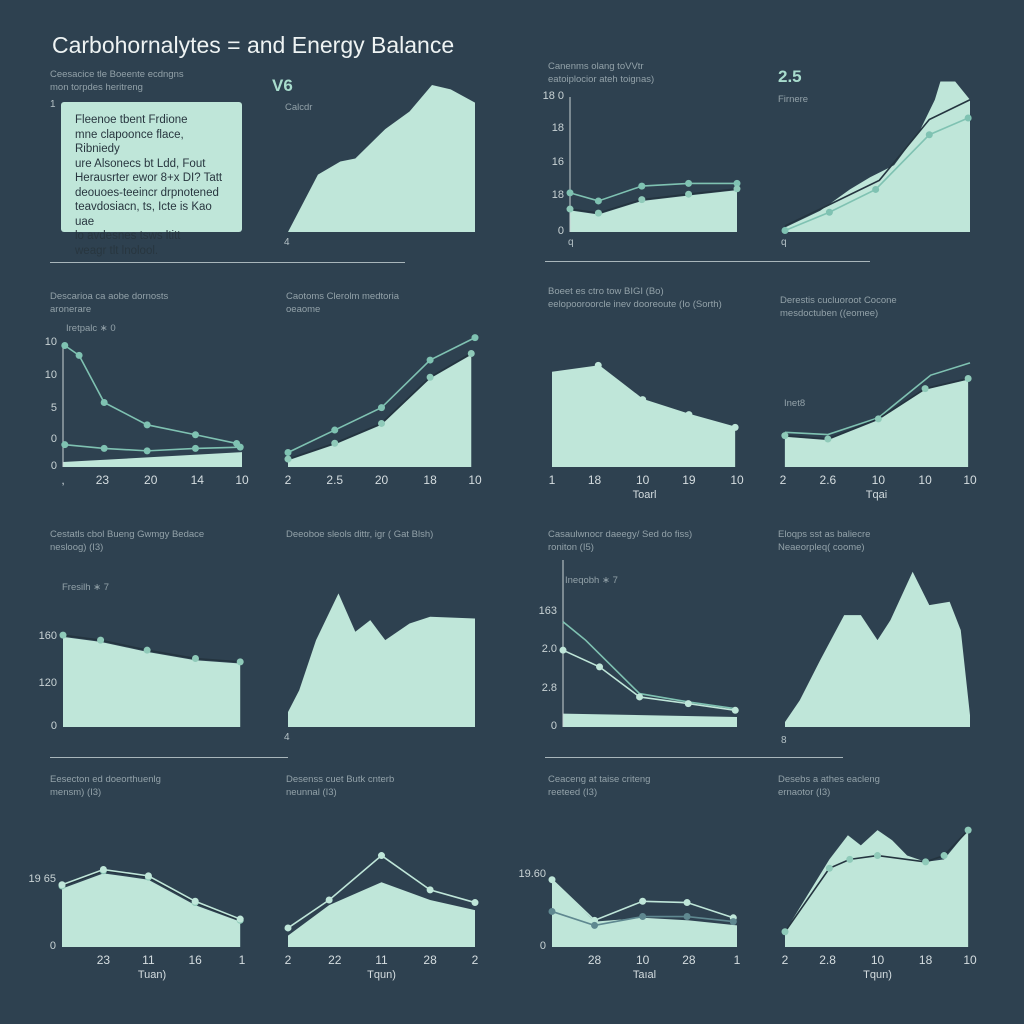 Image resolution: width=1024 pixels, height=1024 pixels. What do you see at coordinates (77, 547) in the screenshot?
I see `chart-title: nesloog) (I3)` at bounding box center [77, 547].